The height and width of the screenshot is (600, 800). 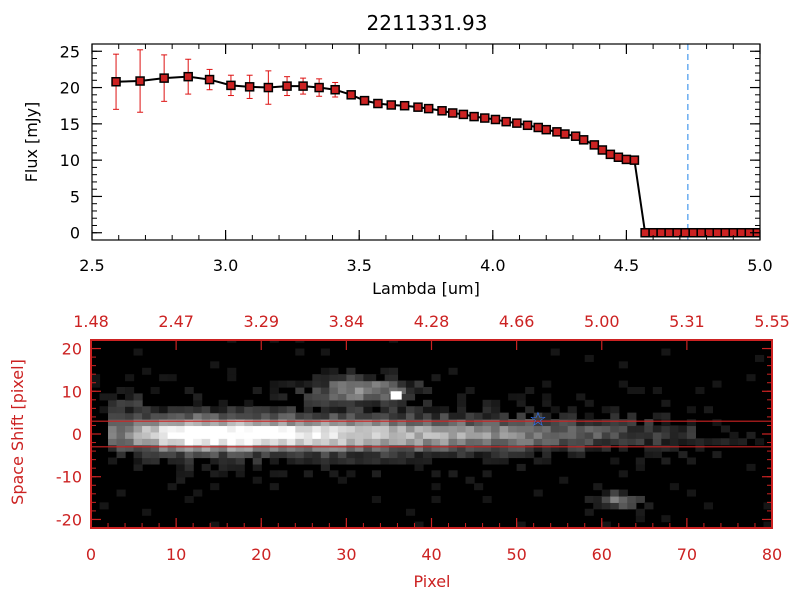 I want to click on flux-x-tick-label: 3.5, so click(x=358, y=265).